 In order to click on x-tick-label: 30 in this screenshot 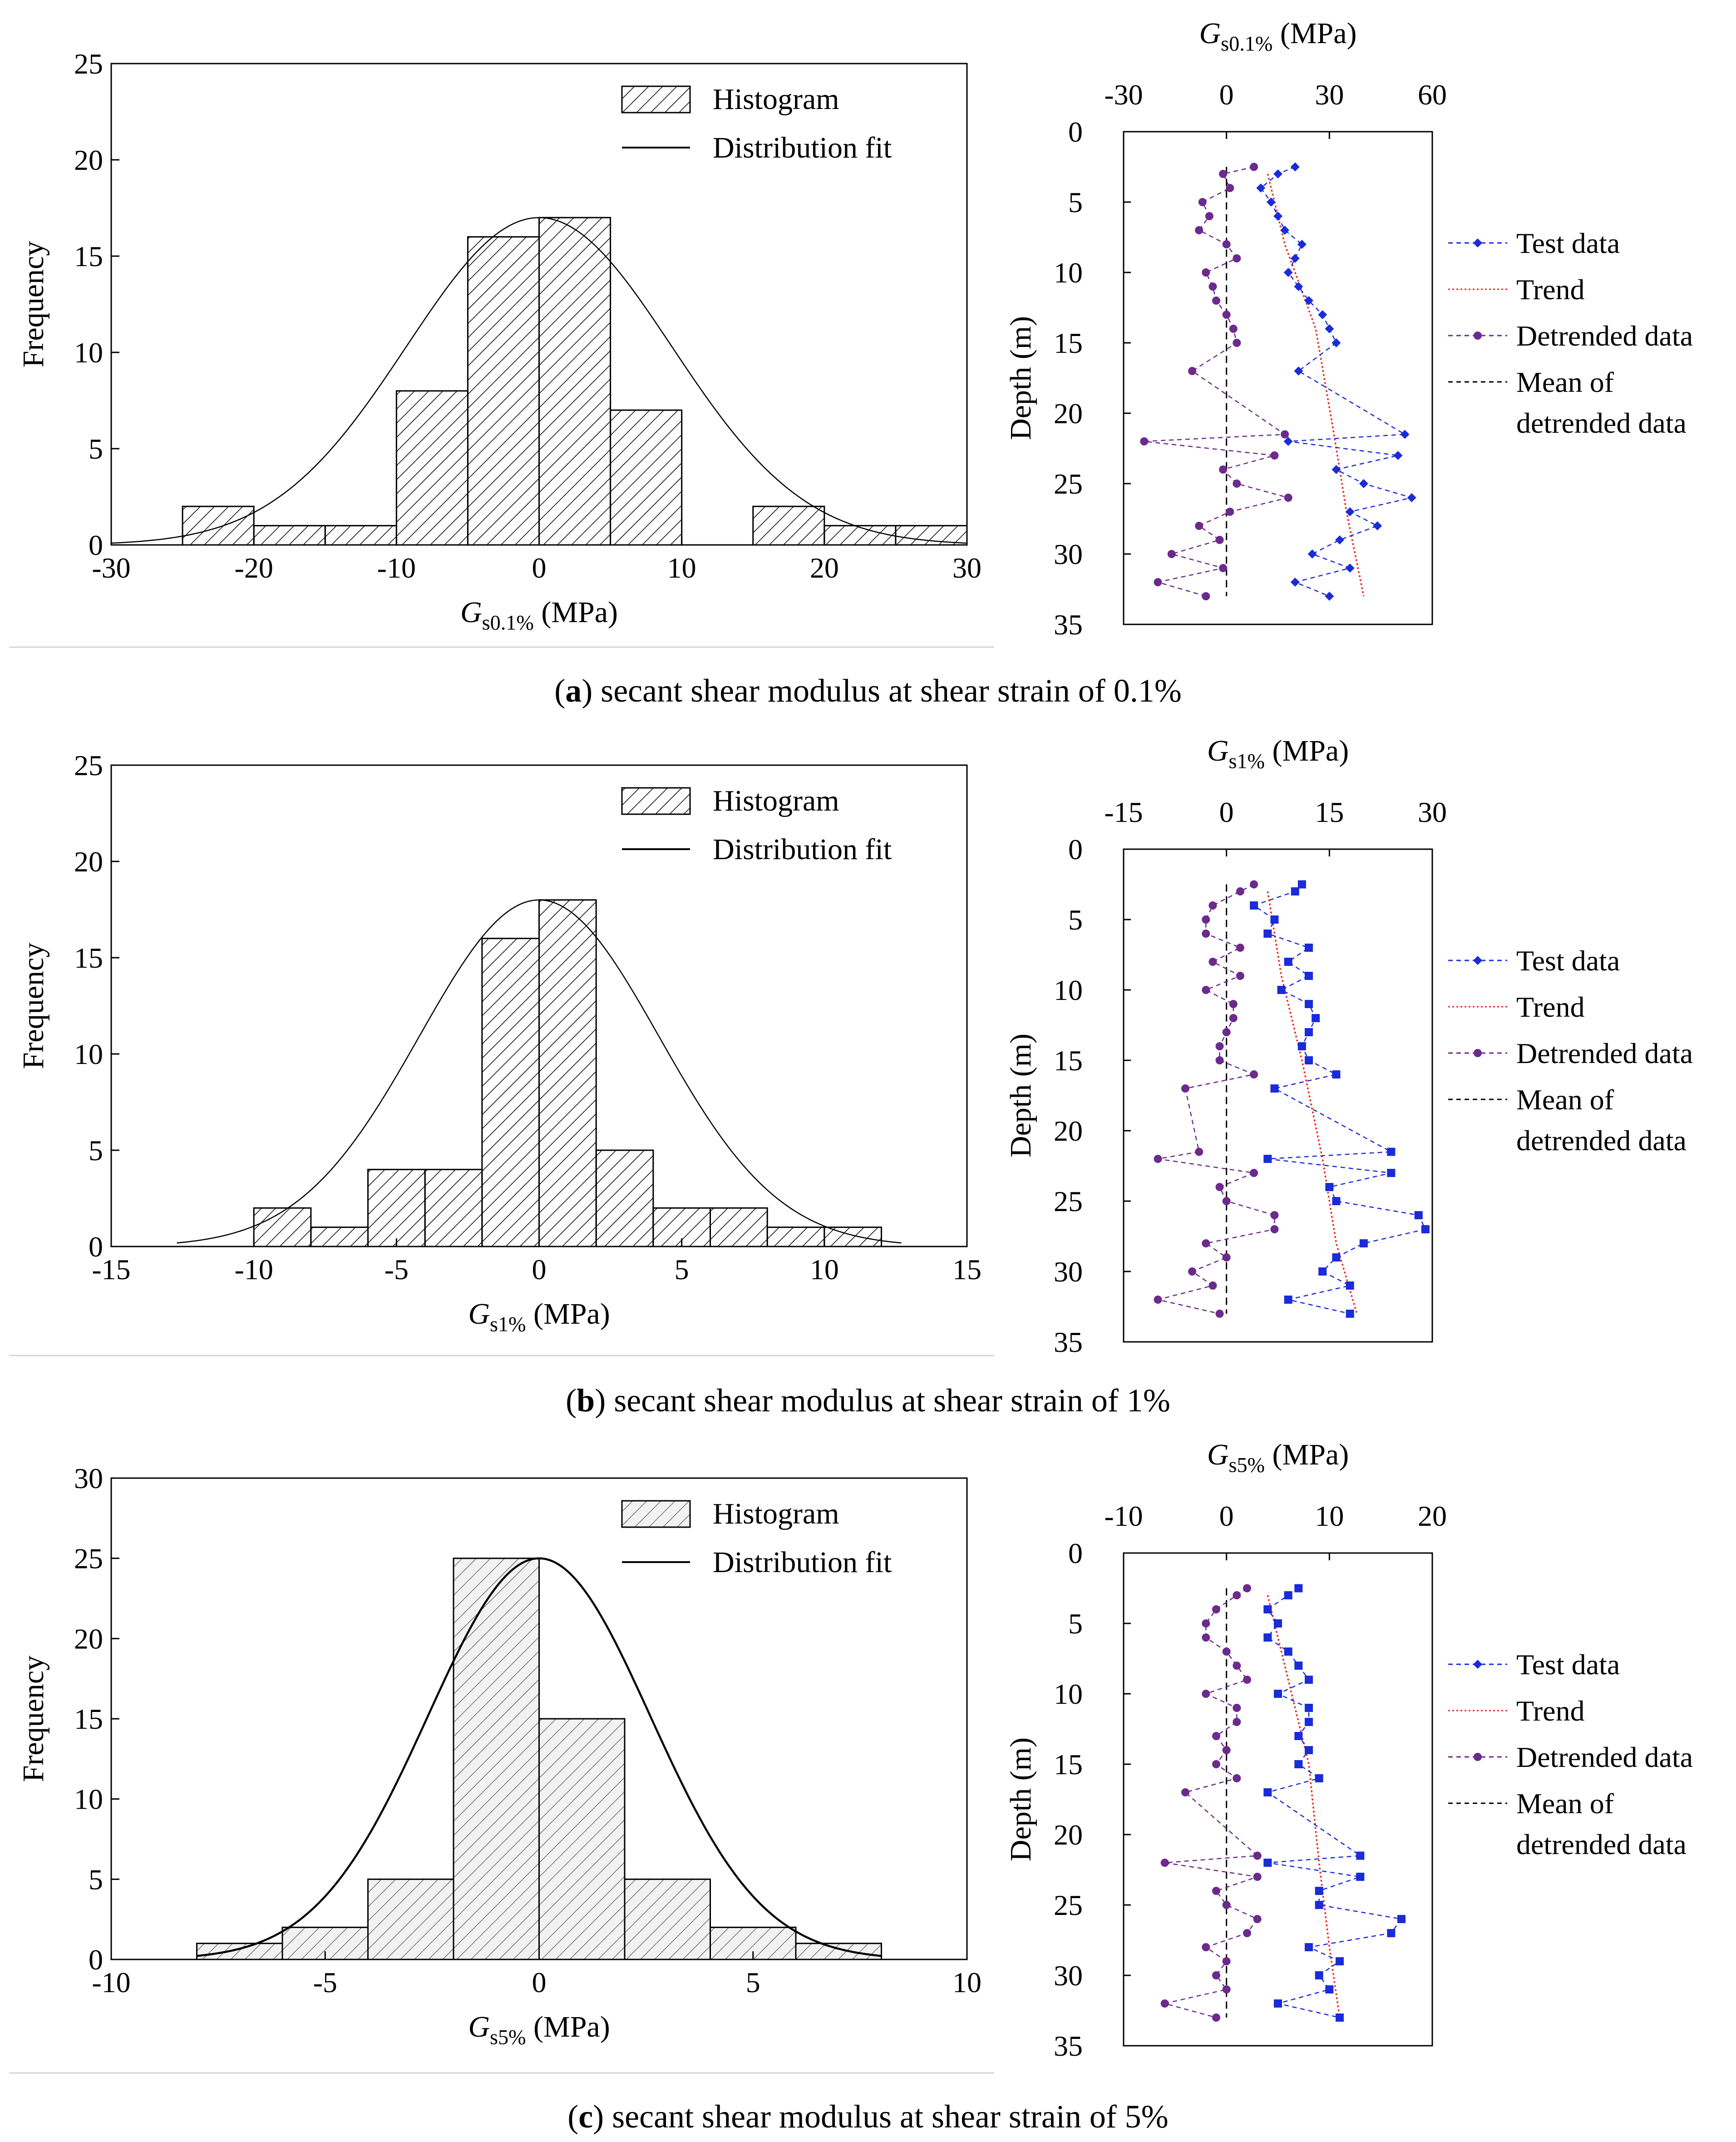, I will do `click(966, 568)`.